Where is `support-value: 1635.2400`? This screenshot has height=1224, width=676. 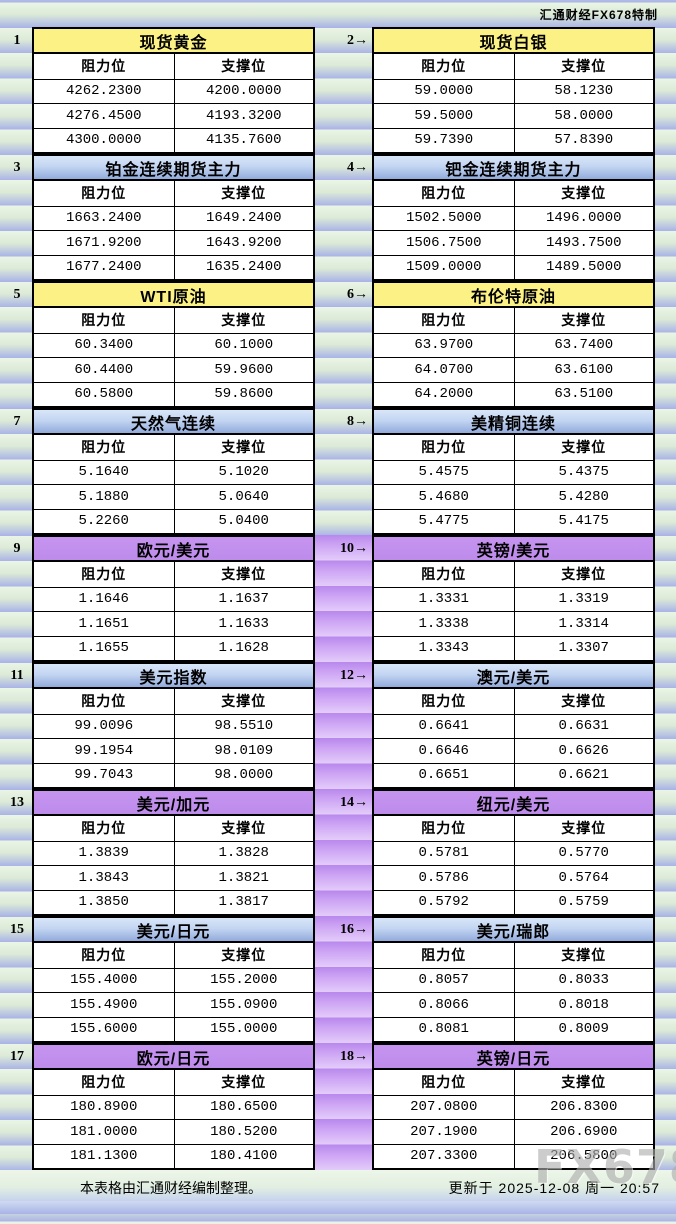
support-value: 1635.2400 is located at coordinates (243, 266).